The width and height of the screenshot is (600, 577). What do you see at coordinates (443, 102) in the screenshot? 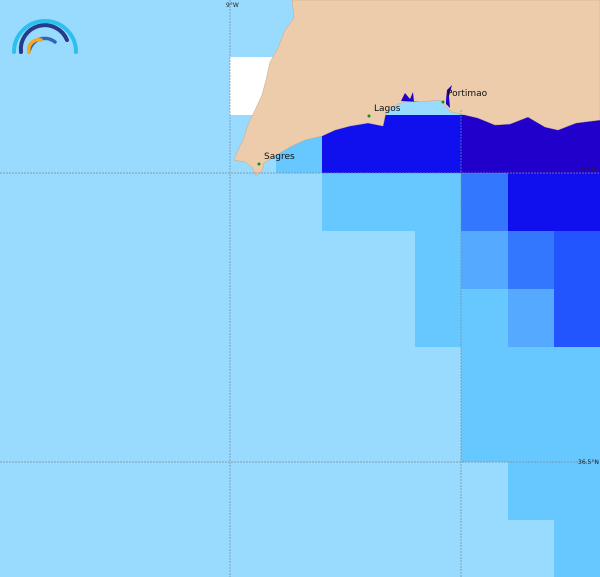
I see `place-marker-portimao` at bounding box center [443, 102].